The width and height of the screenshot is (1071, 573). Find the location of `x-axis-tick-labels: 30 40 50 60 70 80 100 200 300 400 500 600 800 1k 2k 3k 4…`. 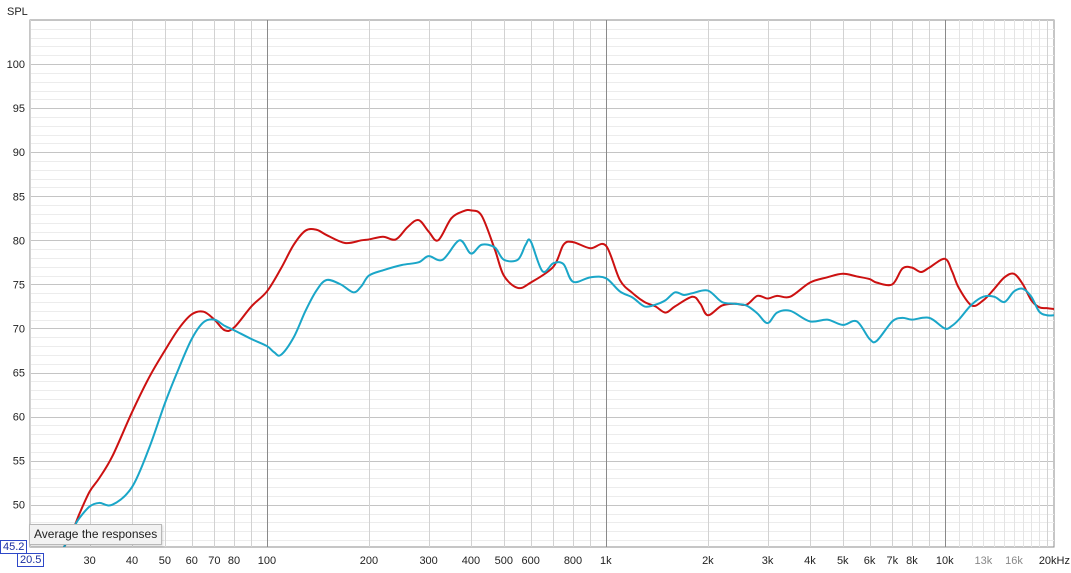

x-axis-tick-labels: 30 40 50 60 70 80 100 200 300 400 500 600 800 1k 2k 3k 4… is located at coordinates (577, 561).